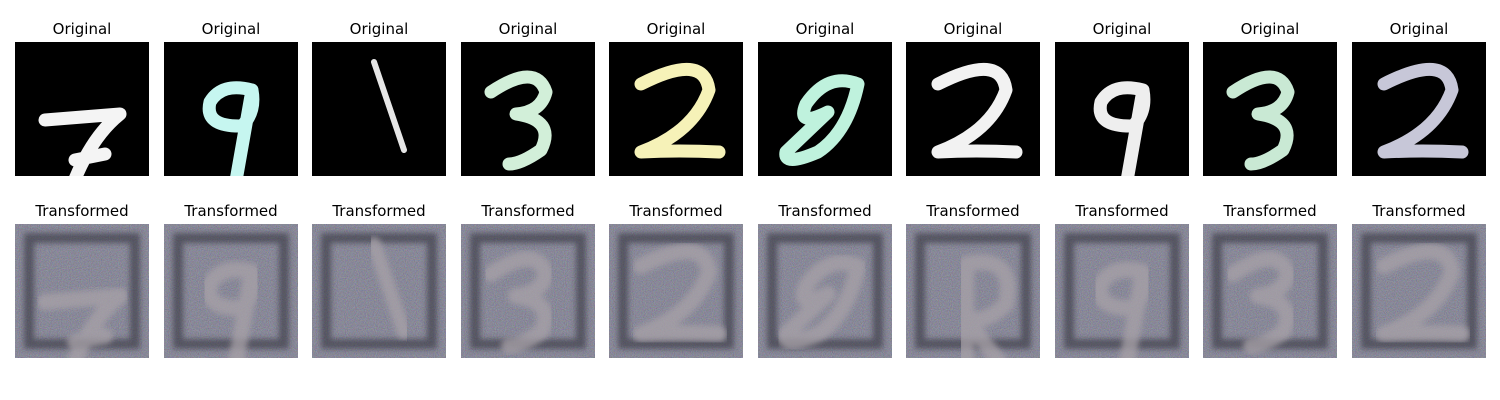  Describe the element at coordinates (1122, 29) in the screenshot. I see `original-title-8: Original` at that location.